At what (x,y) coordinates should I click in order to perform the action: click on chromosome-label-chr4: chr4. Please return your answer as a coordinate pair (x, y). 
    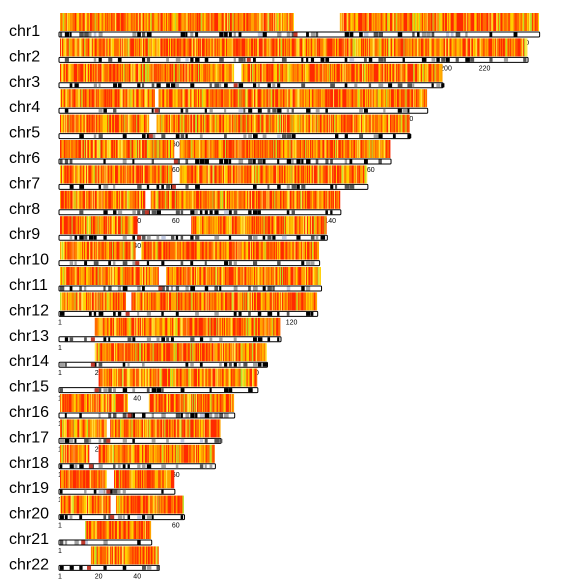
    Looking at the image, I should click on (24, 107).